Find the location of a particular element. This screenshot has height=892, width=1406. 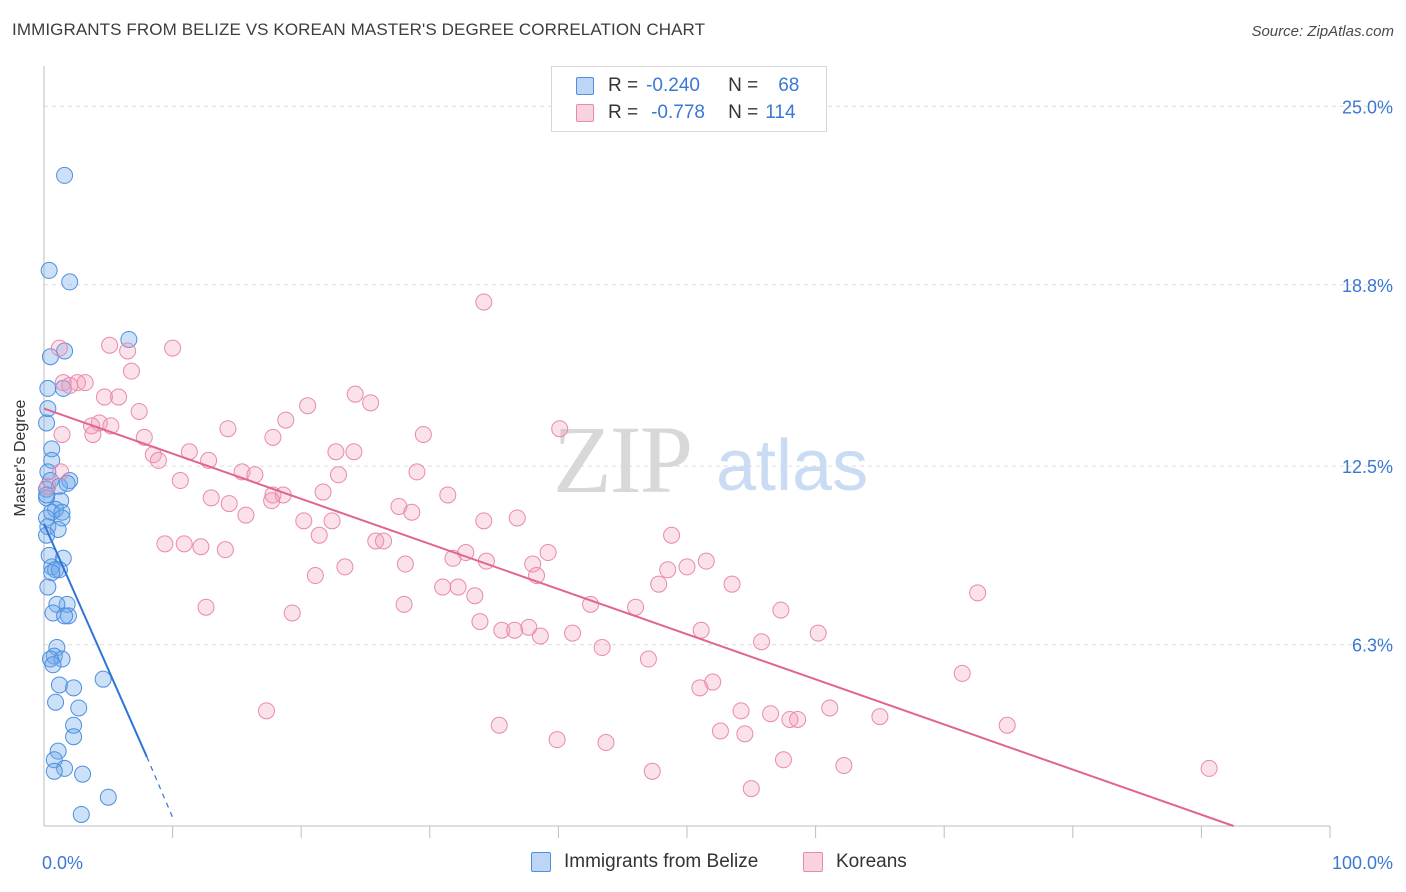

series-legend-koreans: Koreans is located at coordinates (855, 862).